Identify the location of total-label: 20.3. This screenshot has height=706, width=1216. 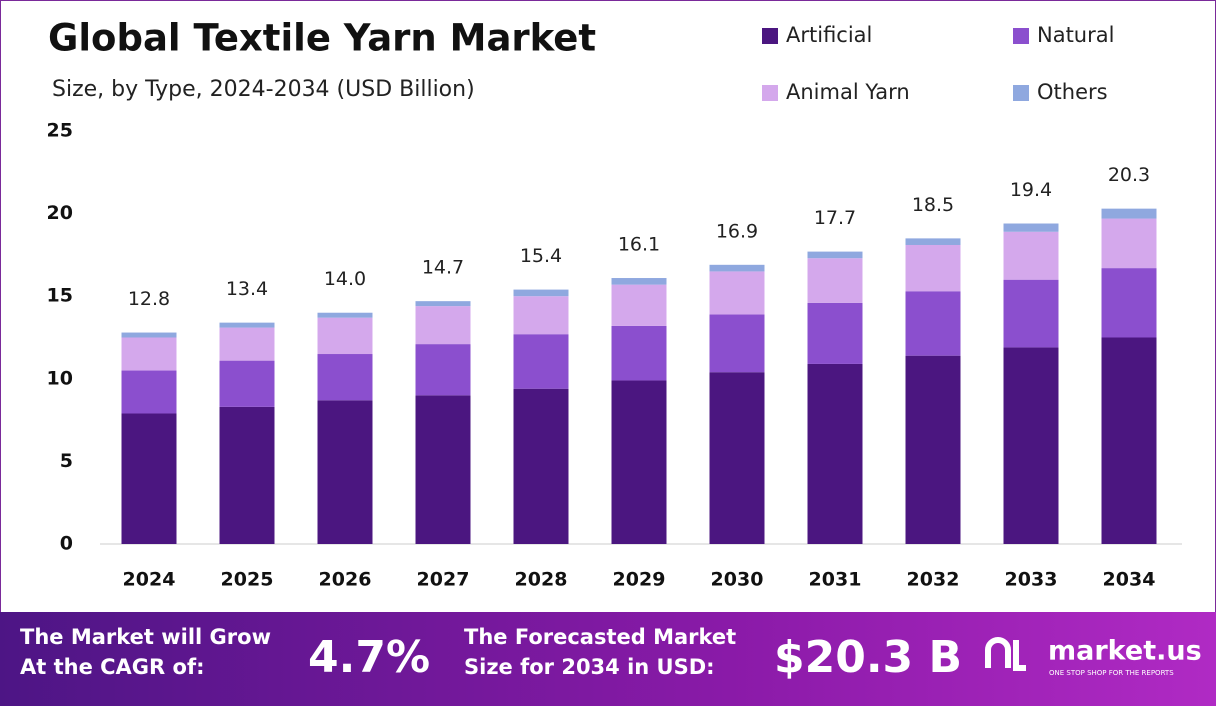
(1129, 175).